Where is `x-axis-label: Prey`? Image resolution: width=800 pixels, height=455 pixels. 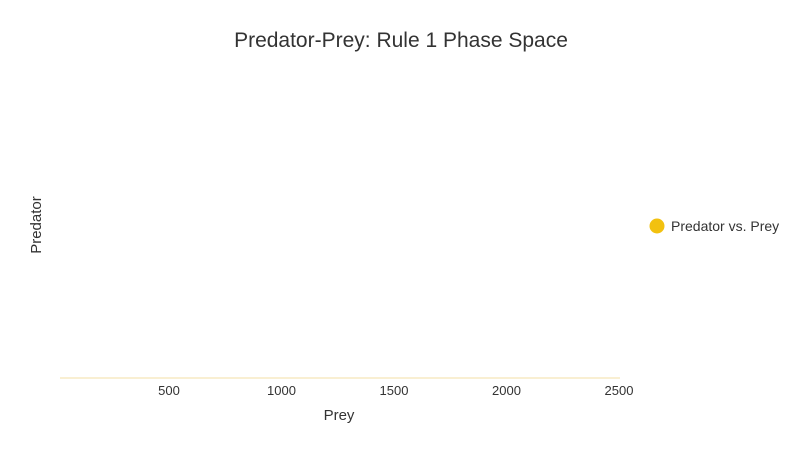 x-axis-label: Prey is located at coordinates (339, 415).